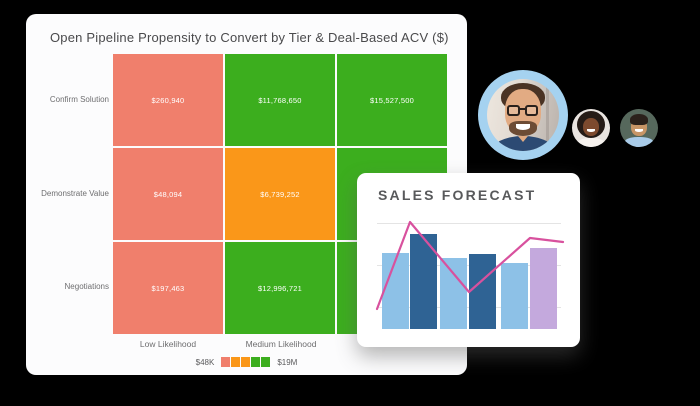 The image size is (700, 406). What do you see at coordinates (281, 344) in the screenshot?
I see `col-label-medium-likelihood: Medium Likelihood` at bounding box center [281, 344].